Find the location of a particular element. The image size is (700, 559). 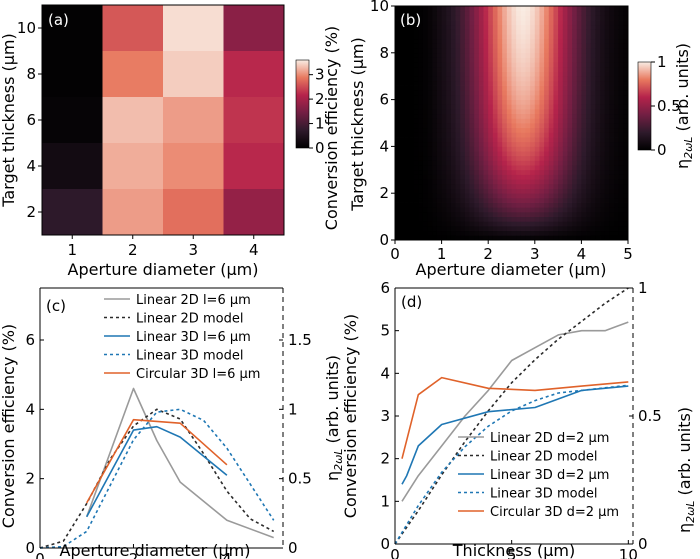

y-tick-label: 2 is located at coordinates (31, 212).